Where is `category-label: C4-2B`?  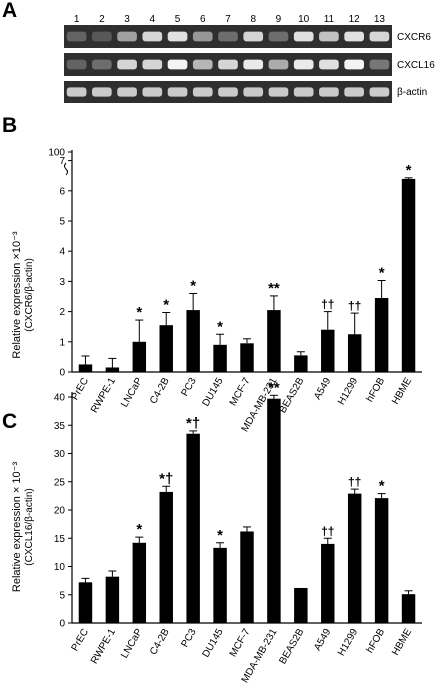
category-label: C4-2B is located at coordinates (160, 391).